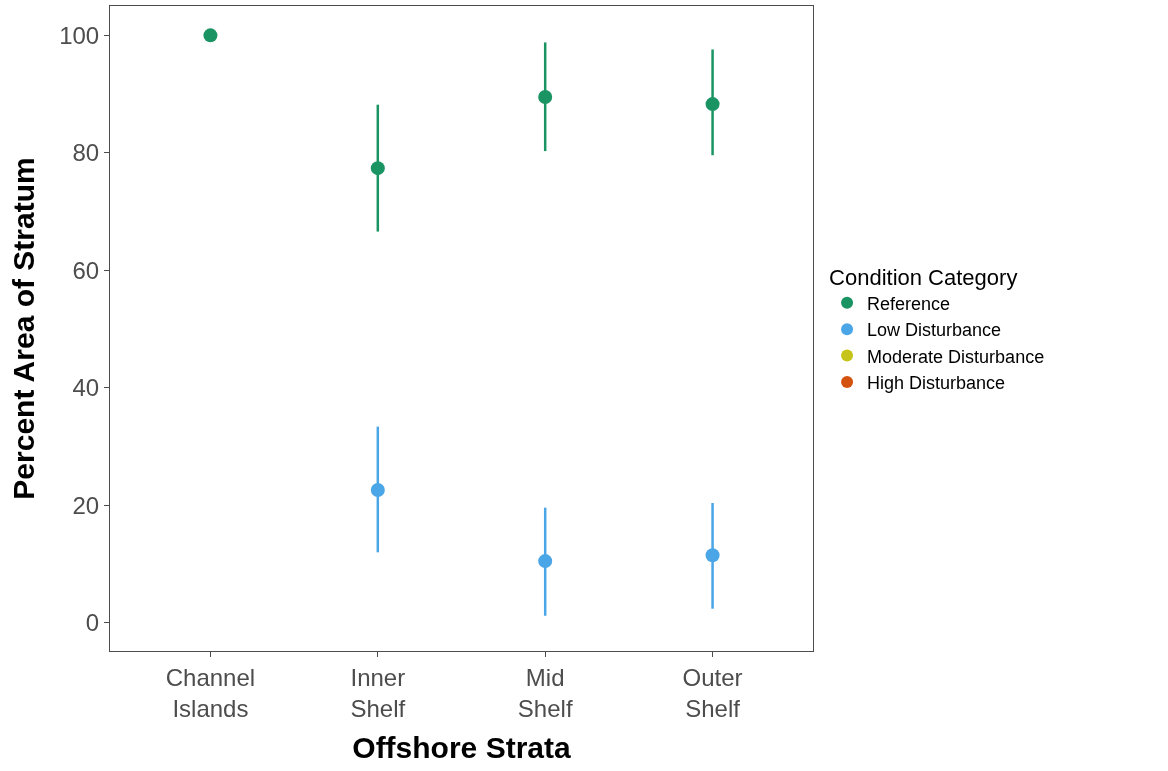  What do you see at coordinates (461, 747) in the screenshot?
I see `x-axis-title: Offshore Strata` at bounding box center [461, 747].